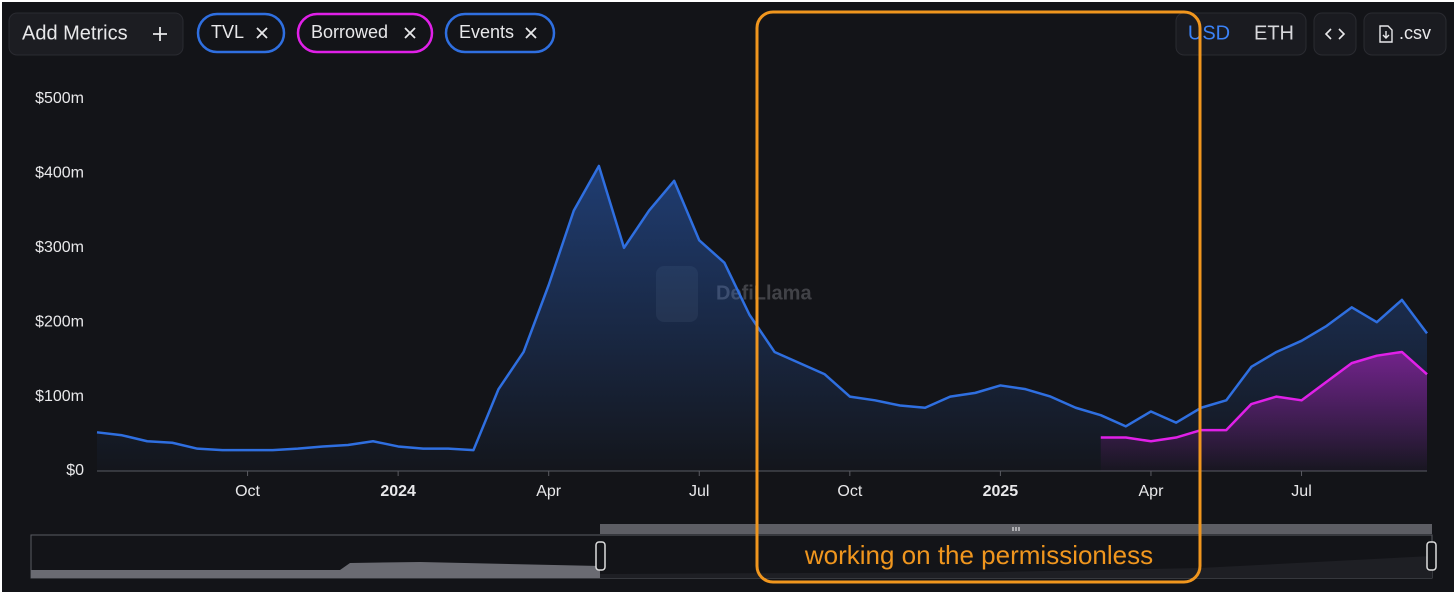  What do you see at coordinates (1241, 34) in the screenshot?
I see `currency-toggle` at bounding box center [1241, 34].